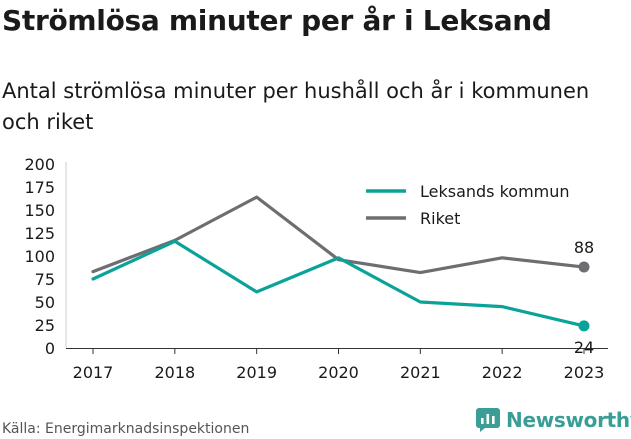  Describe the element at coordinates (277, 20) in the screenshot. I see `chart-title: Strömlösa minuter per år i Leksand` at that location.